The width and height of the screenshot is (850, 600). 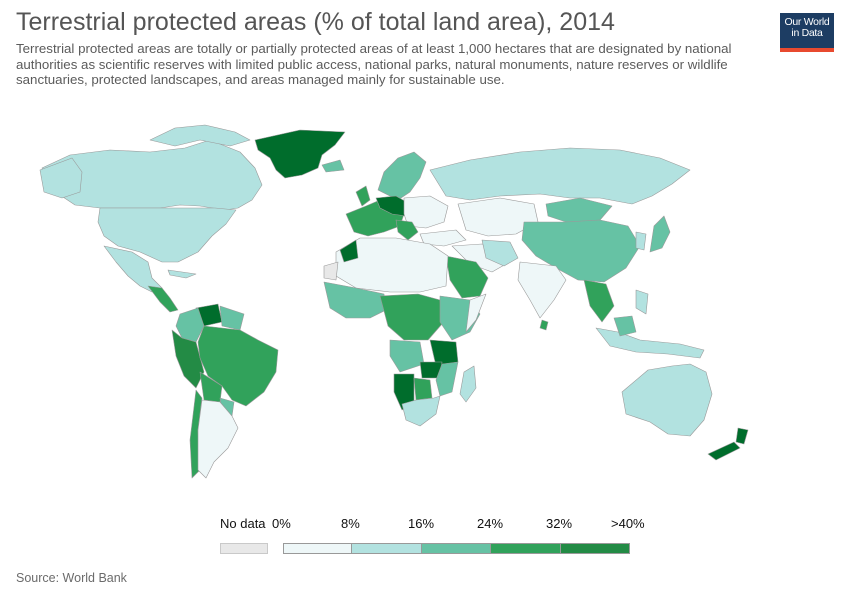 I want to click on legend-tick-0: 0%, so click(x=281, y=523).